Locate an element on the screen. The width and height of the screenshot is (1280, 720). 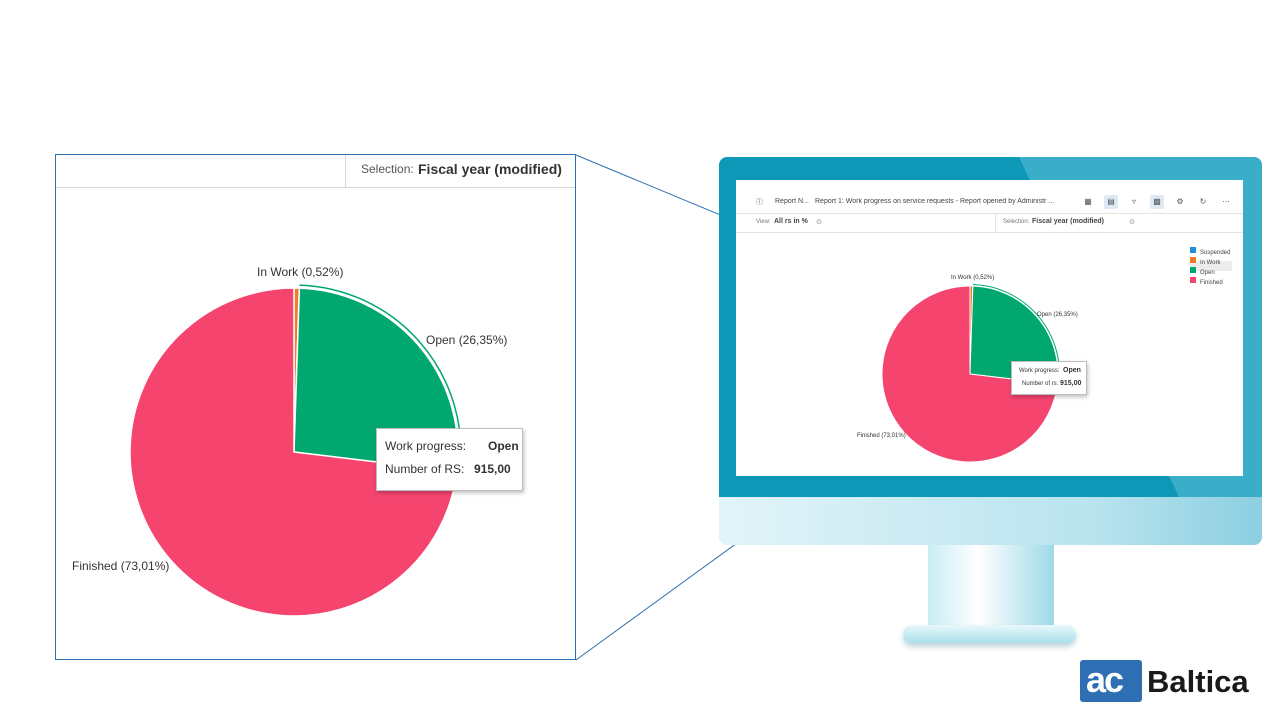
screen-tooltip-number-value: 915,00 is located at coordinates (1071, 383).